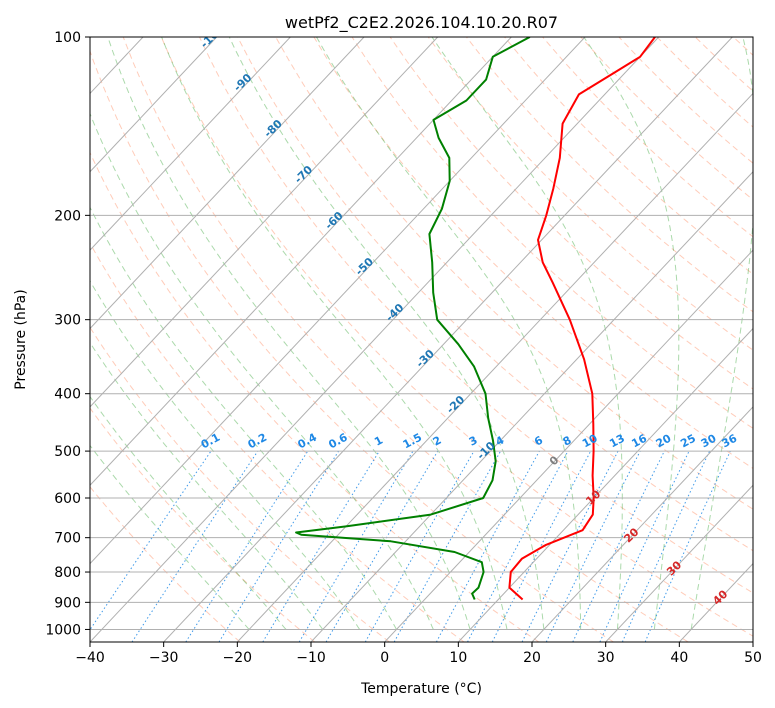 Image resolution: width=775 pixels, height=708 pixels. What do you see at coordinates (21, 339) in the screenshot?
I see `y-axis-label: Pressure (hPa)` at bounding box center [21, 339].